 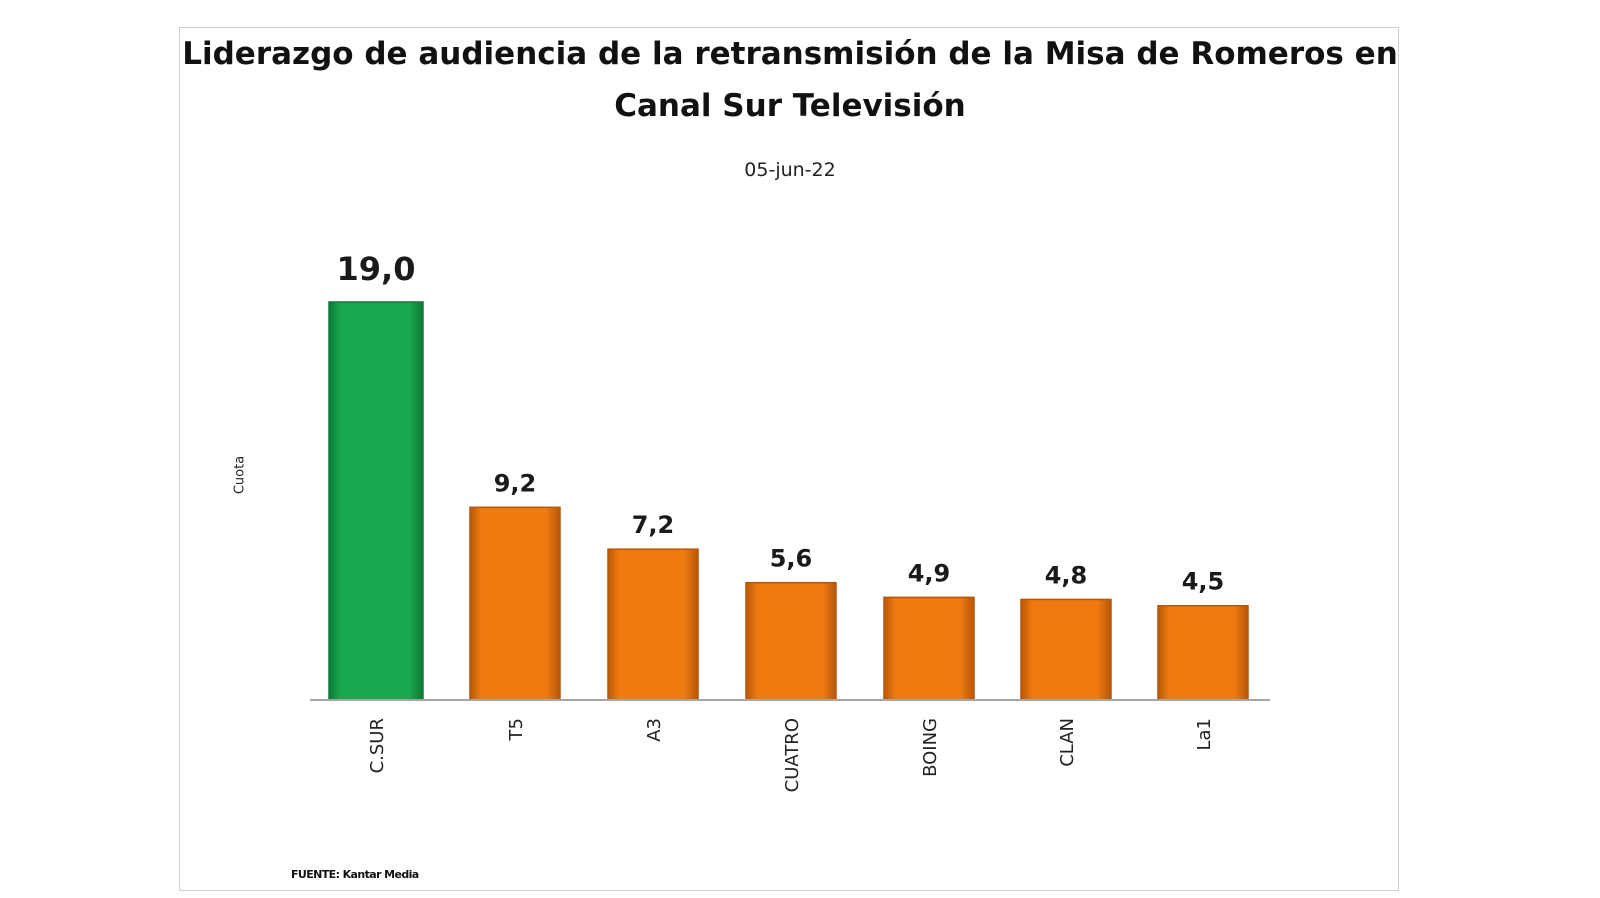 What do you see at coordinates (516, 729) in the screenshot?
I see `x-tick-label-t5: T5` at bounding box center [516, 729].